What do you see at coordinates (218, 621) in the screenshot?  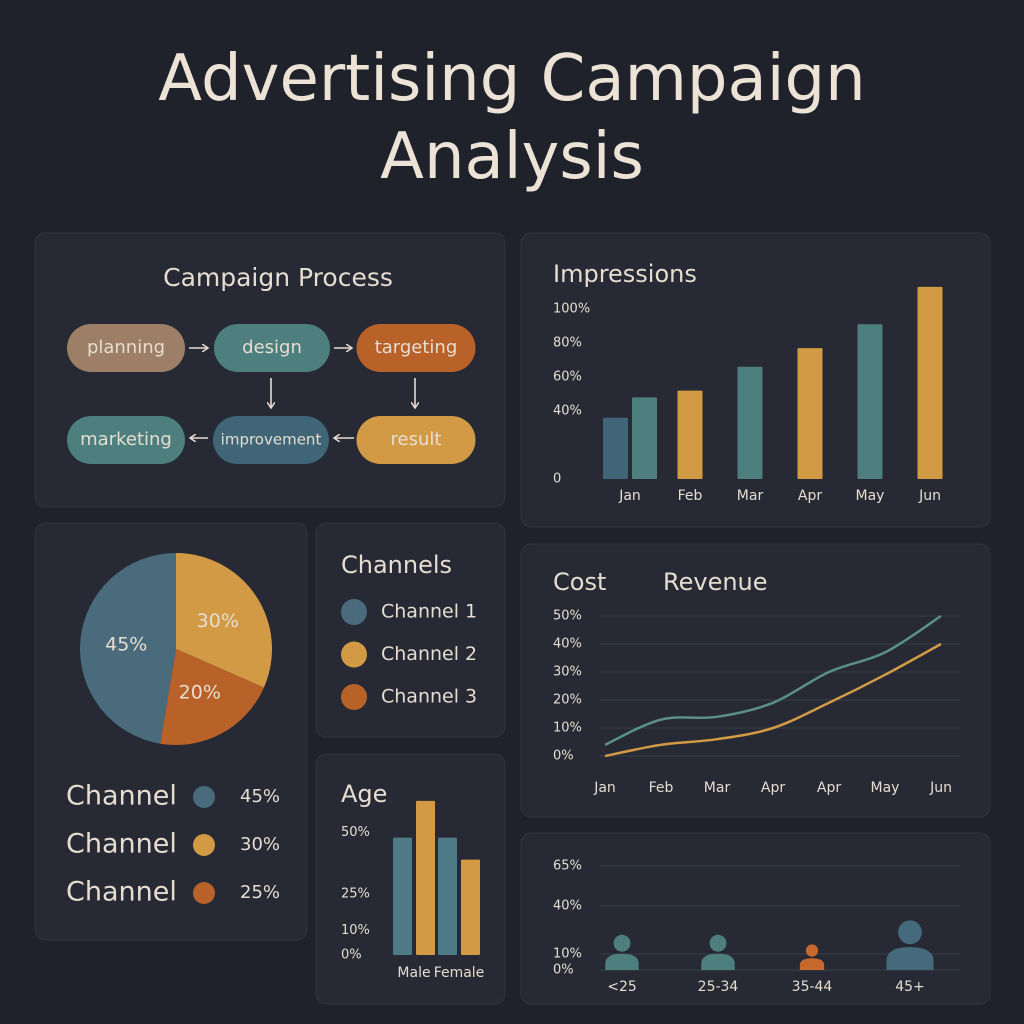 I see `data-label: 30%` at bounding box center [218, 621].